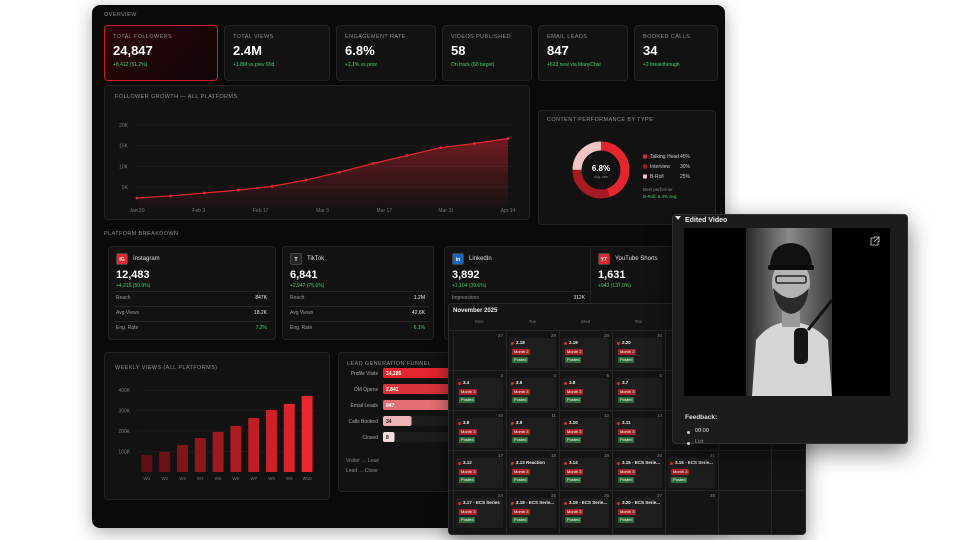 The width and height of the screenshot is (960, 540). What do you see at coordinates (122, 259) in the screenshot?
I see `platform-icon: IG` at bounding box center [122, 259].